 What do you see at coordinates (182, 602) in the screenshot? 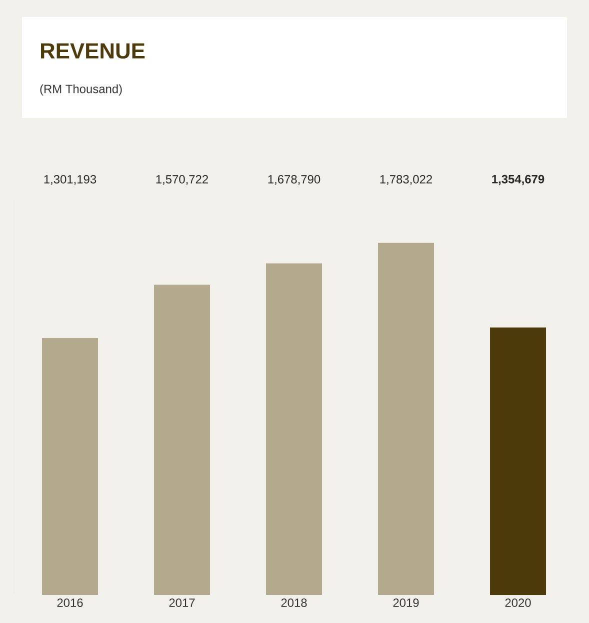
I see `x-tick-label: 2017` at bounding box center [182, 602].